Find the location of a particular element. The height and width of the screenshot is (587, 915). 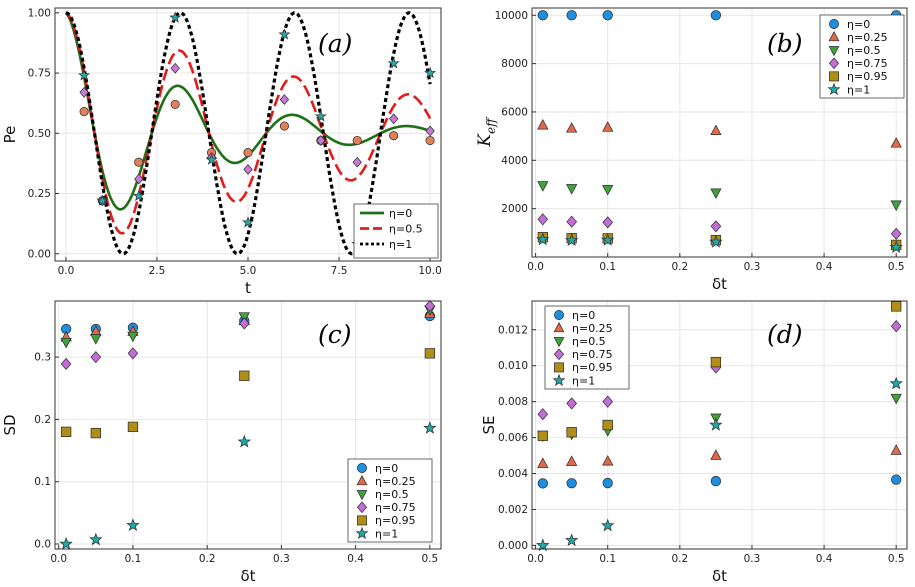

y-tick-label: 0.010 is located at coordinates (513, 366).